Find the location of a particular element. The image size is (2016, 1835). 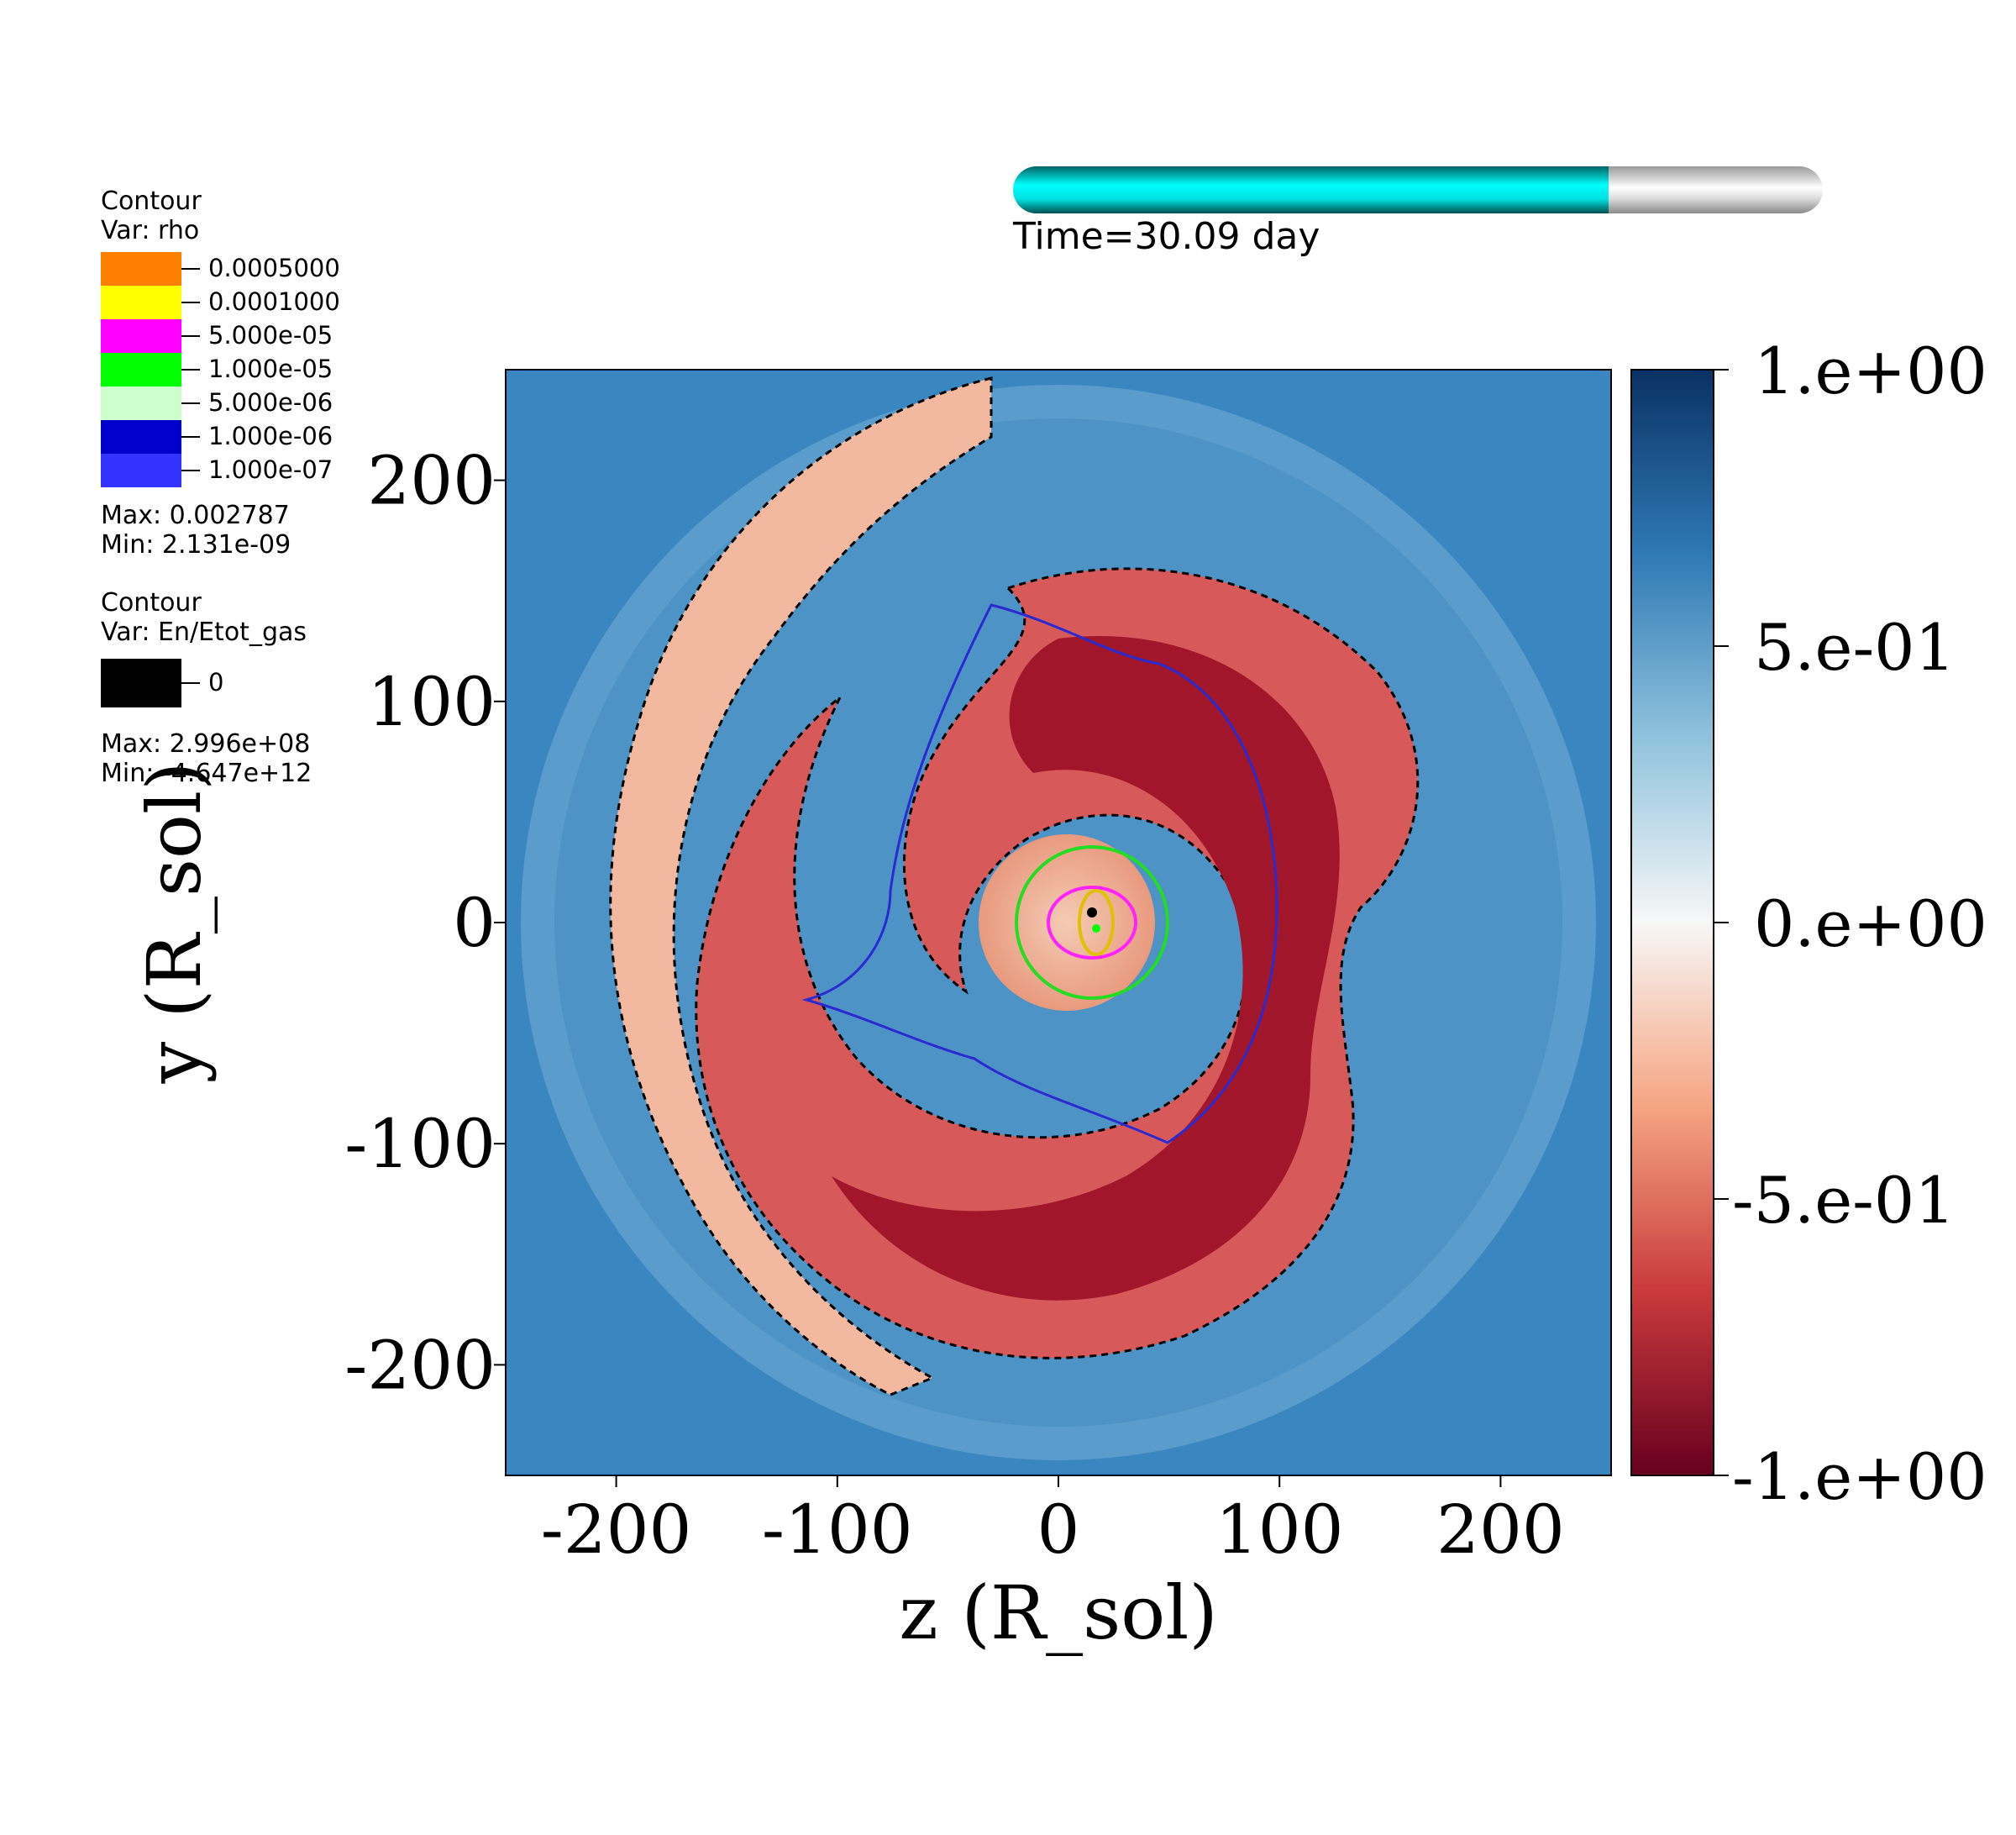

y-tick-label: -100 is located at coordinates (420, 1144).